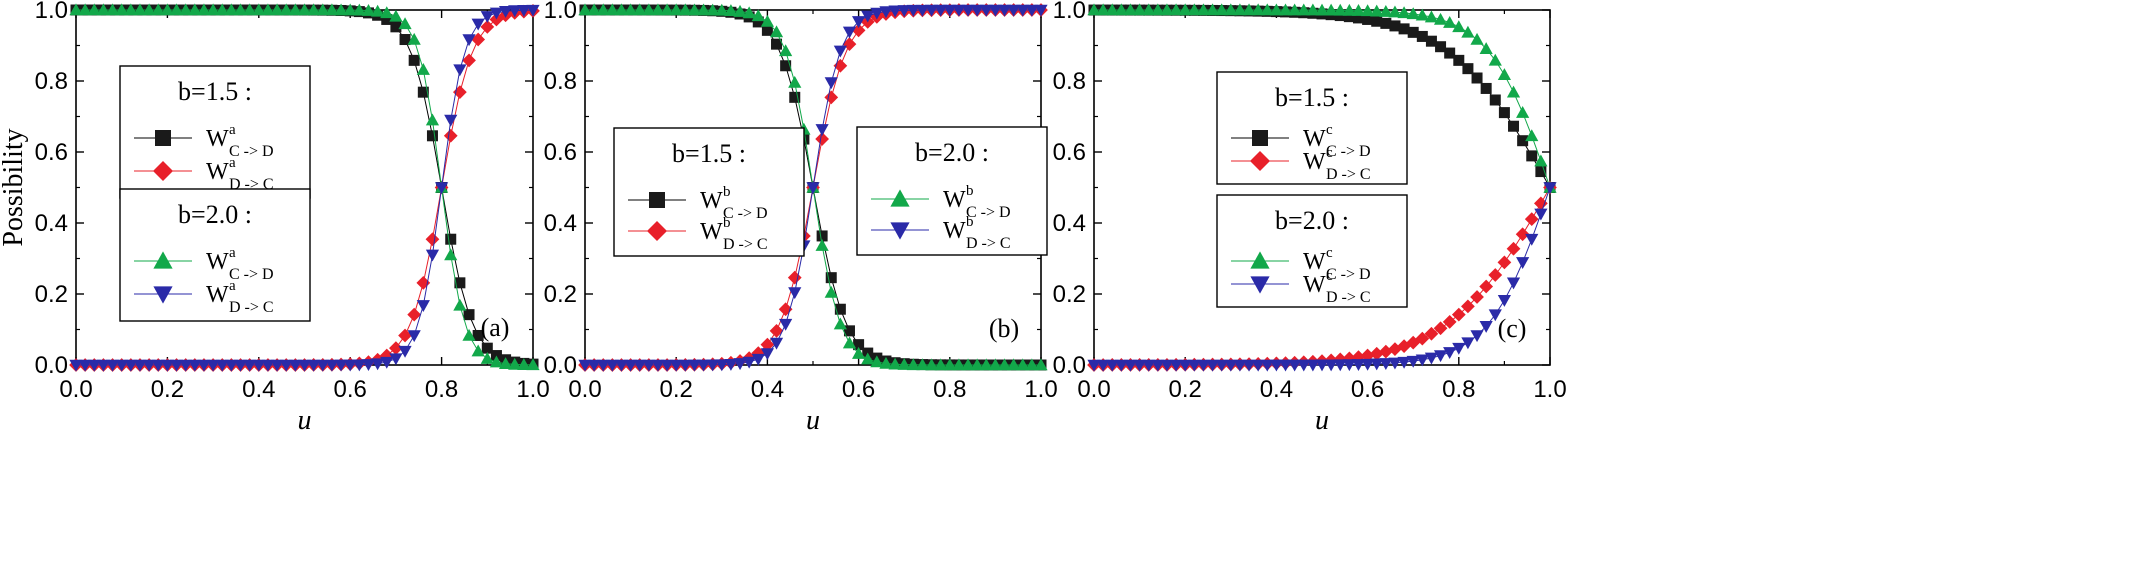 The width and height of the screenshot is (2149, 572). I want to click on legend-label-sup: a, so click(232, 286).